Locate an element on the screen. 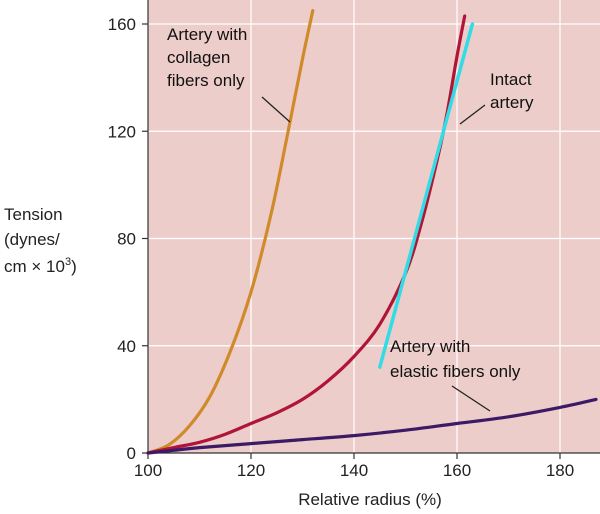  x-tick-label-160: 160 is located at coordinates (457, 470).